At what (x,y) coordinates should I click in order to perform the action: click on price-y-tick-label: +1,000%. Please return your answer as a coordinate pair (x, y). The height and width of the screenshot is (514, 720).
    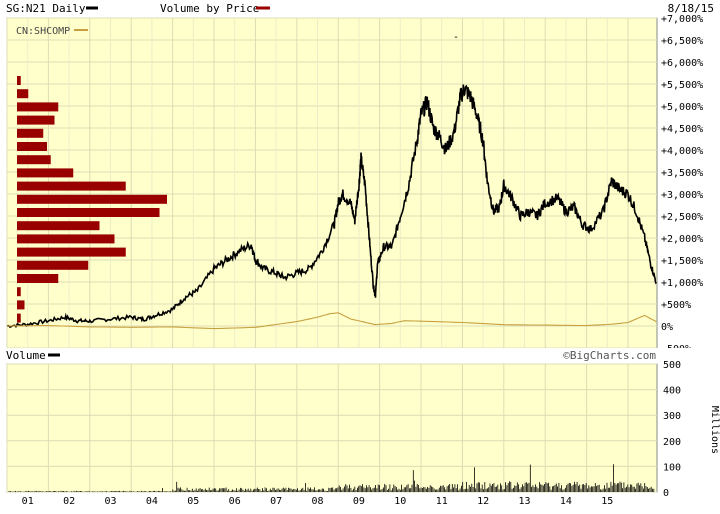
    Looking at the image, I should click on (682, 283).